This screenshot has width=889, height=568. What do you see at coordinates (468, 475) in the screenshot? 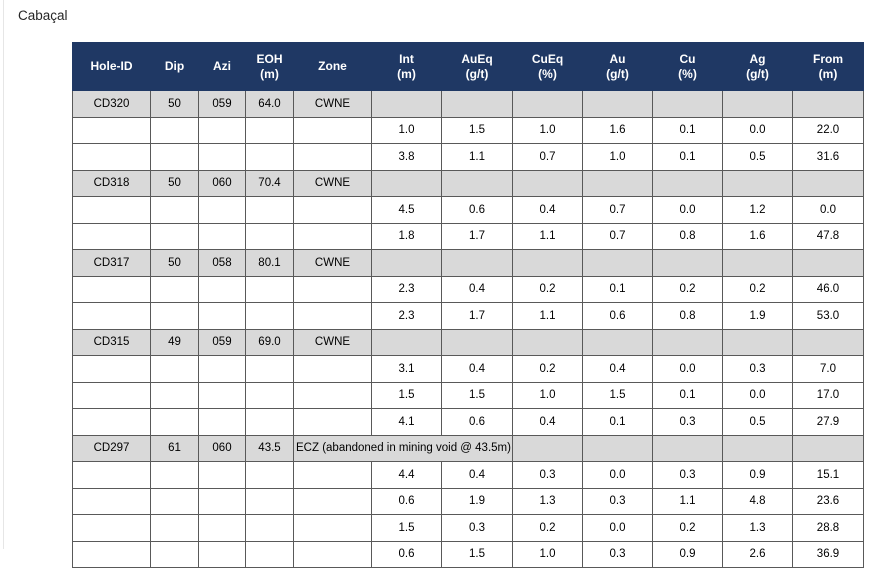
I see `intercept-row: 4.4 0.4 0.3 0.0 0.3 0.9 15.1` at bounding box center [468, 475].